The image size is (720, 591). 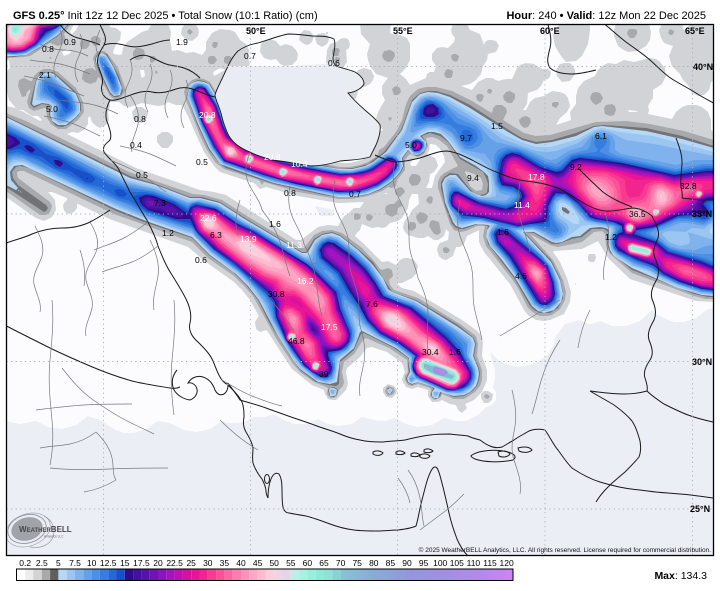 What do you see at coordinates (466, 138) in the screenshot?
I see `svg-text: 9.7` at bounding box center [466, 138].